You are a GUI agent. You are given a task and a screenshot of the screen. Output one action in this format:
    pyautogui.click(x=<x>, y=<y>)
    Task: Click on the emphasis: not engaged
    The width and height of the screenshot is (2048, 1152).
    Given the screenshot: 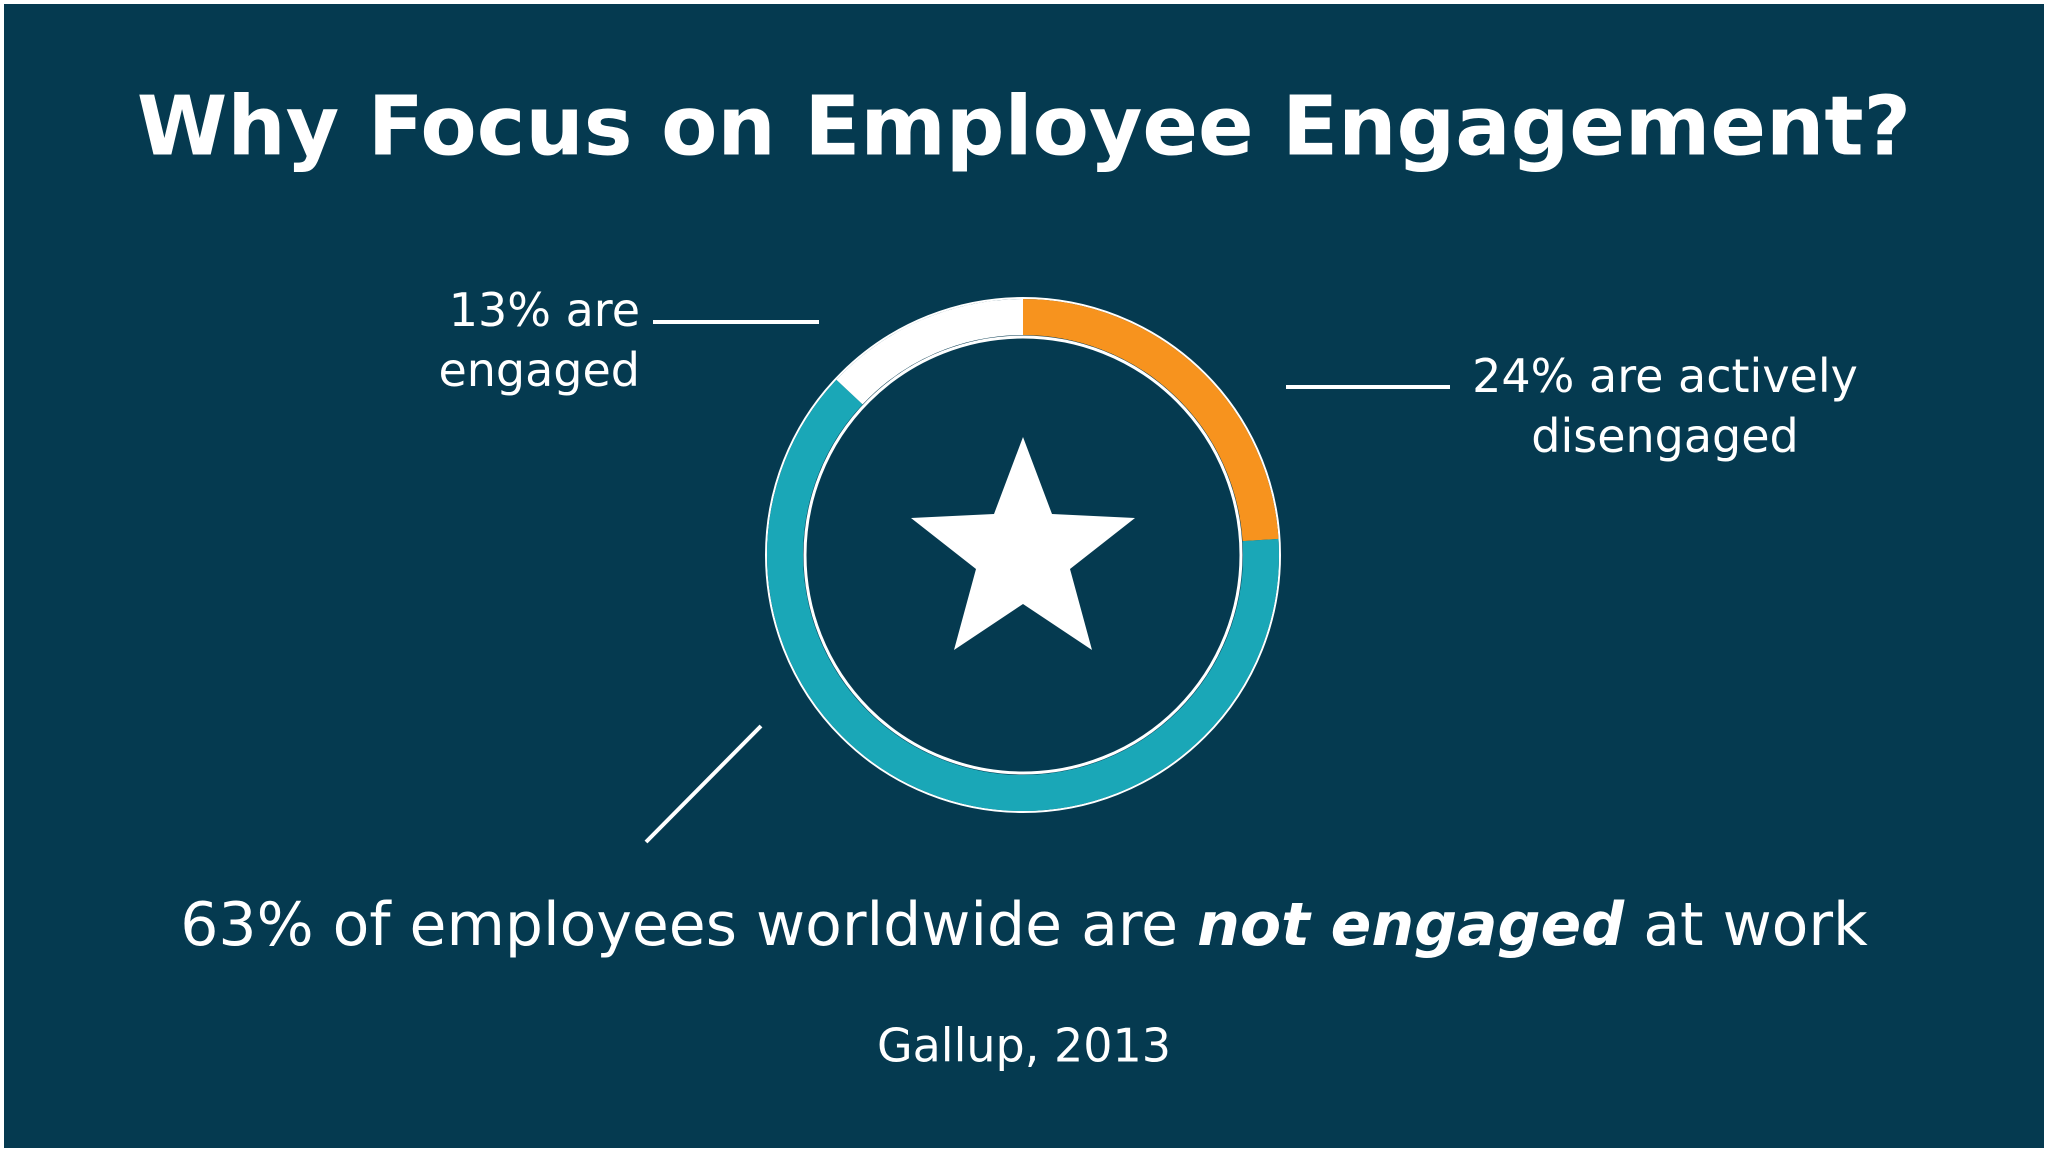 What is the action you would take?
    pyautogui.click(x=1411, y=925)
    